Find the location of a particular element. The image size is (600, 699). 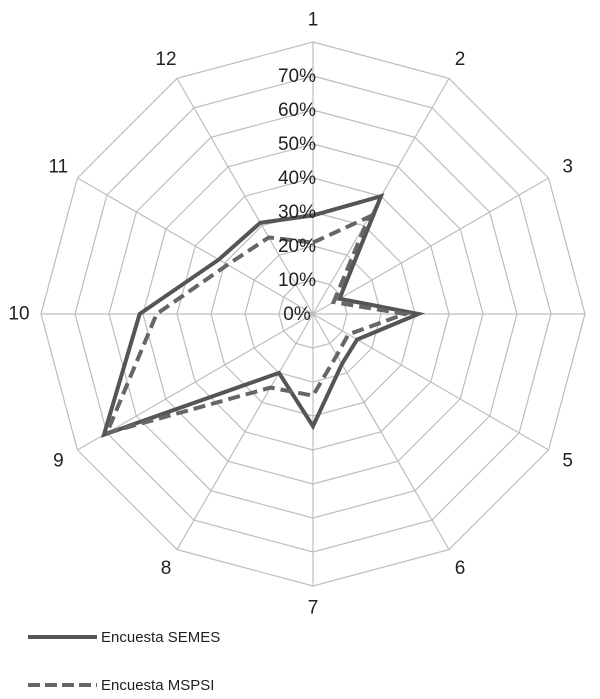

category-label: 7 is located at coordinates (313, 608).